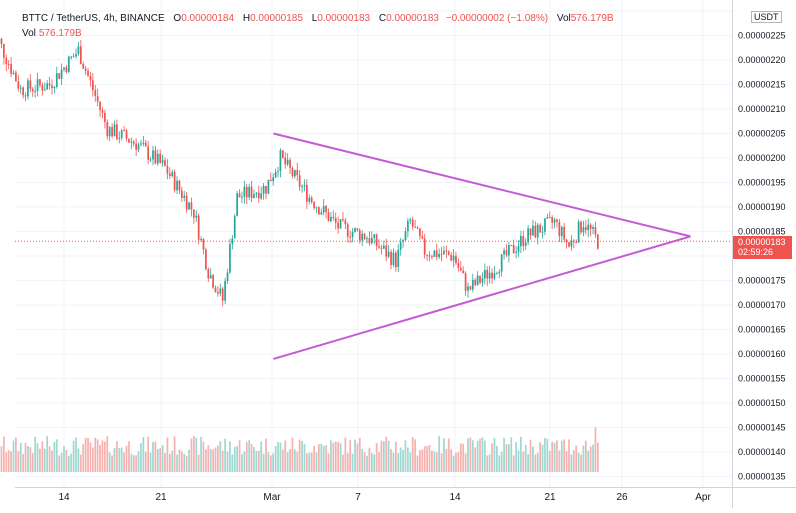 This screenshot has height=513, width=796. What do you see at coordinates (93, 18) in the screenshot?
I see `symbol-name: BTTC / TetherUS, 4h, BINANCE` at bounding box center [93, 18].